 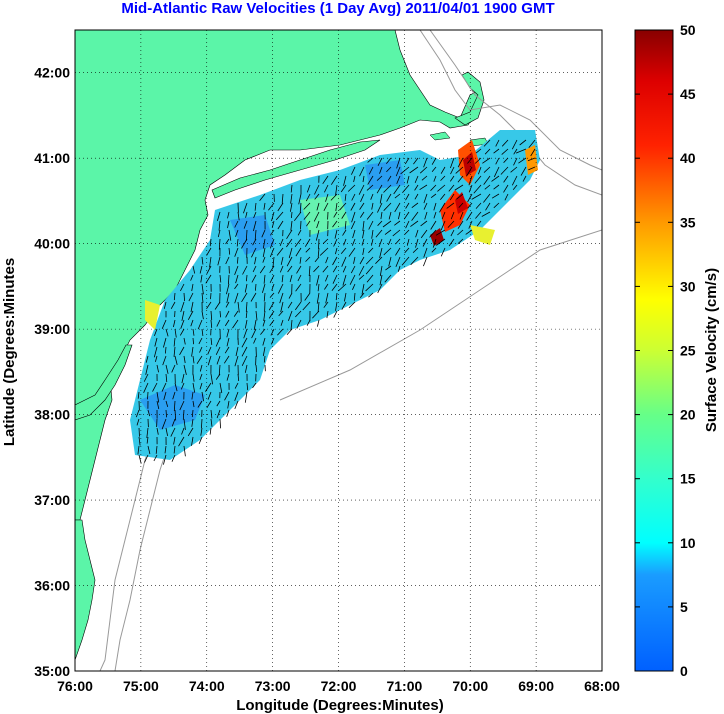 I want to click on colorbar-tick-label: 35, so click(x=688, y=222).